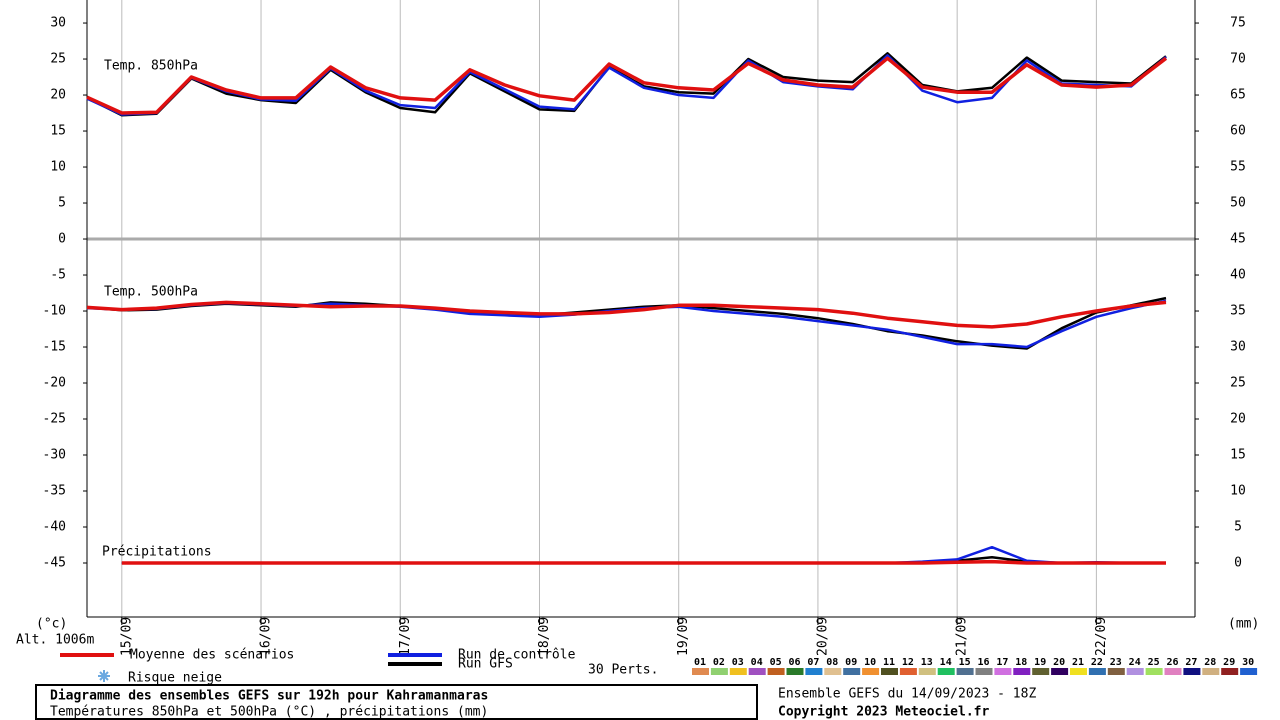  I want to click on perturbation-label: 27, so click(1191, 662).